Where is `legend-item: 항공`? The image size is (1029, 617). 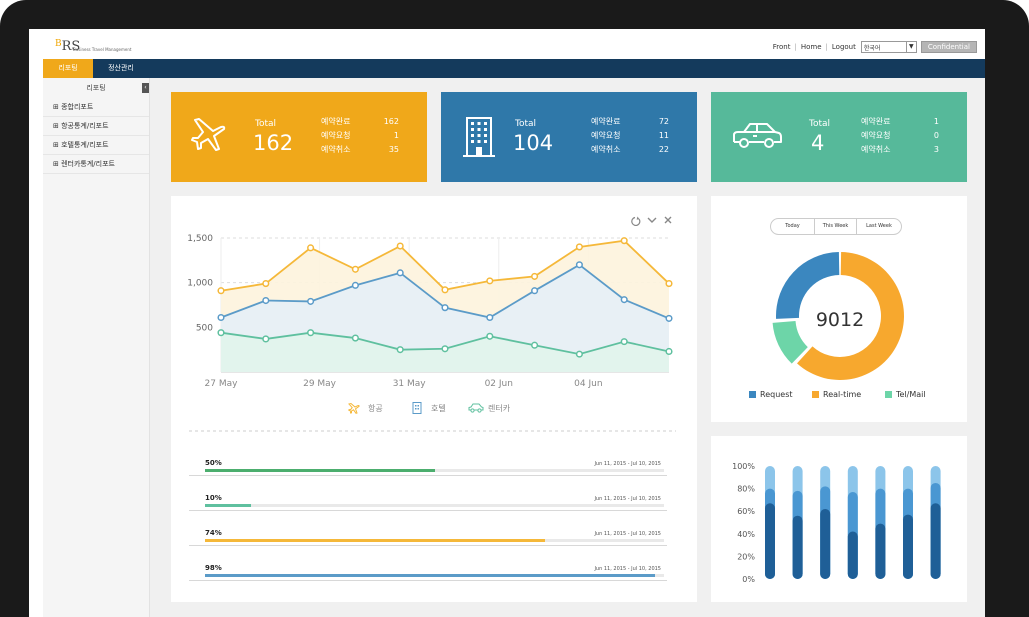
legend-item: 항공 is located at coordinates (365, 408).